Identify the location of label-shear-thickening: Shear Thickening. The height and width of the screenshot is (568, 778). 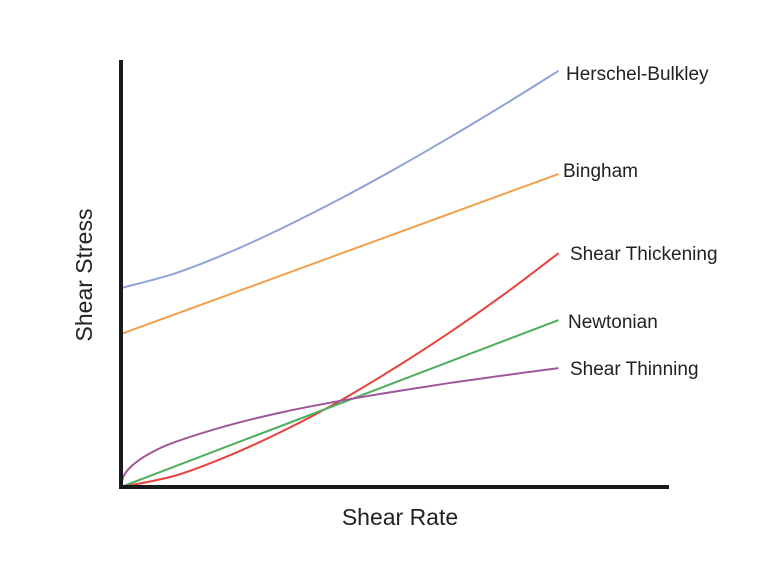
(644, 254).